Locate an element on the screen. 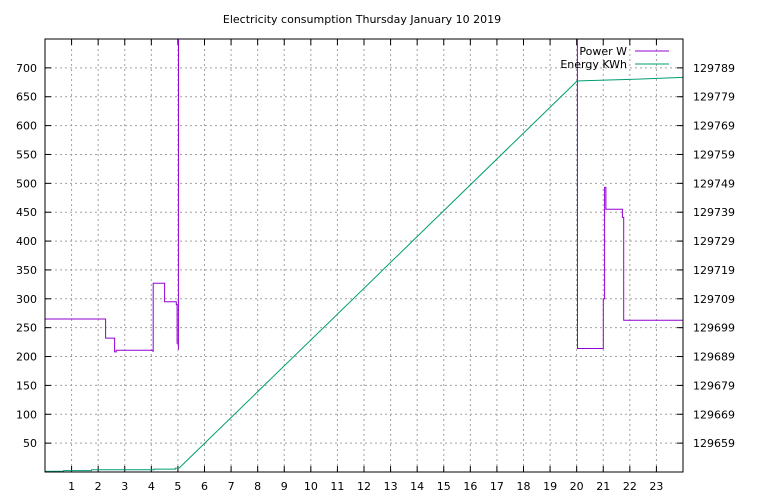 This screenshot has width=768, height=504. y2-tick-label: 129709 is located at coordinates (714, 299).